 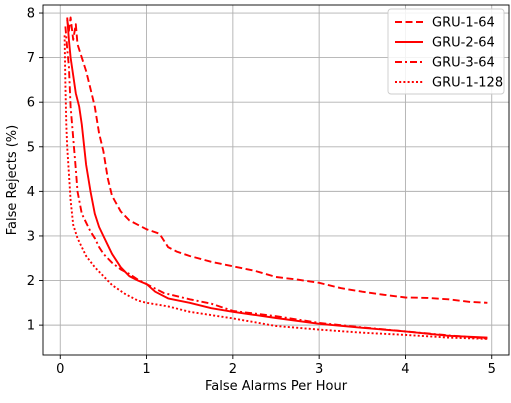 What do you see at coordinates (467, 83) in the screenshot?
I see `legend-label: GRU-1-128` at bounding box center [467, 83].